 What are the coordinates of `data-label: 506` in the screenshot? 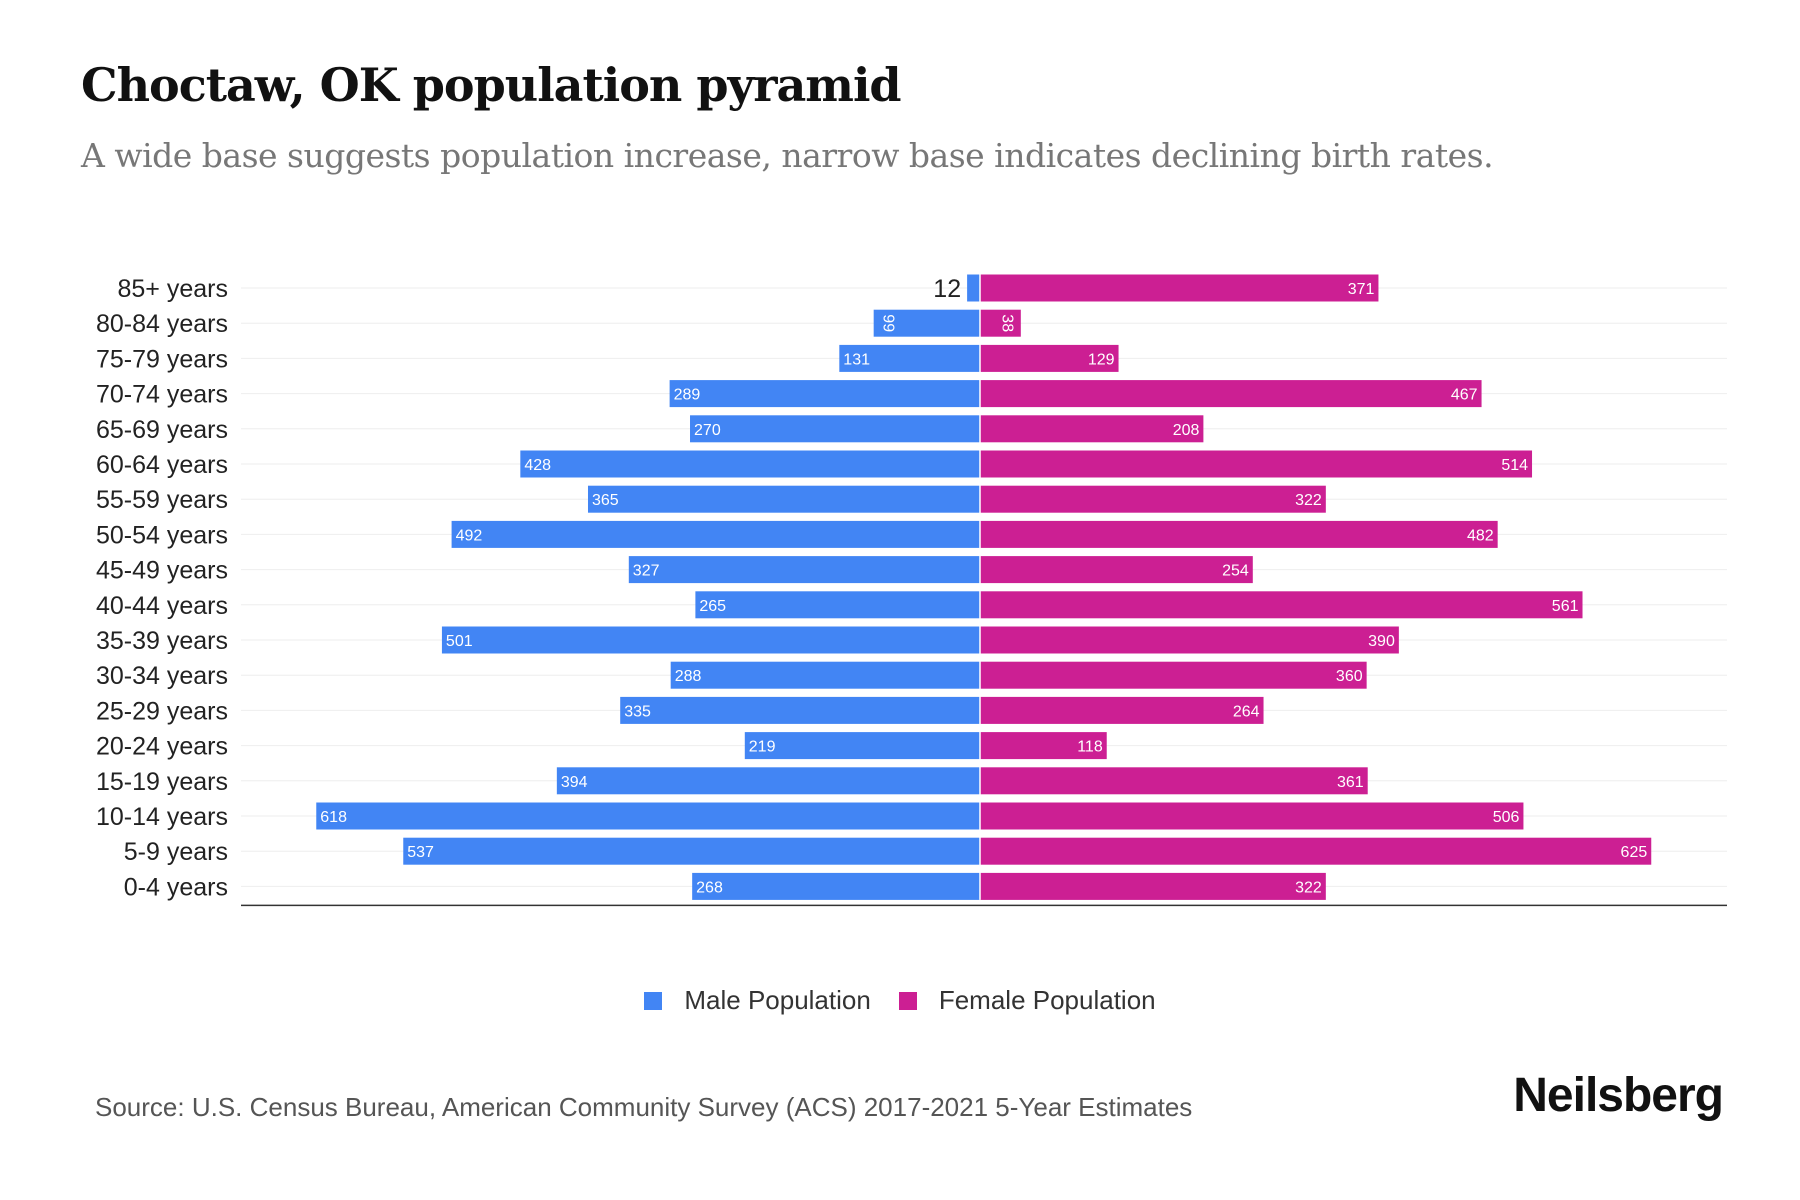 It's located at (1506, 817).